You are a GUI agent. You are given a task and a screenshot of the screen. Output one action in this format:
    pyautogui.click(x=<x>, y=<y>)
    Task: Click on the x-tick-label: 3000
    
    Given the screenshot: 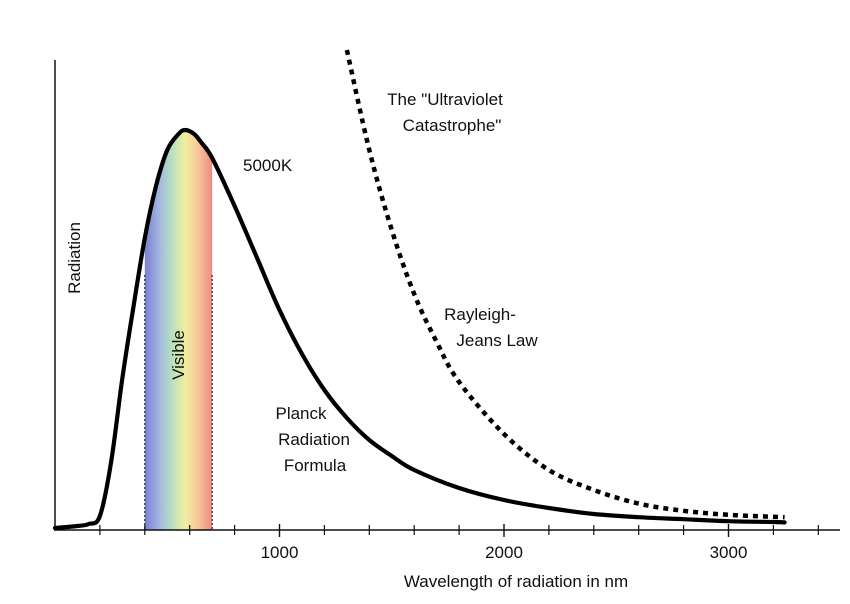 What is the action you would take?
    pyautogui.click(x=729, y=552)
    